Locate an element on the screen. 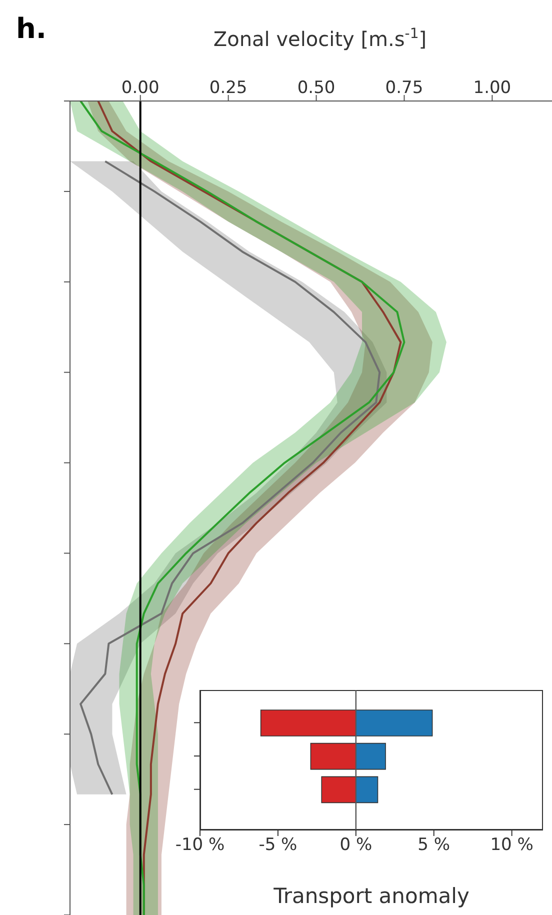 This screenshot has height=915, width=552. x-tick-label: 0.75 is located at coordinates (404, 88).